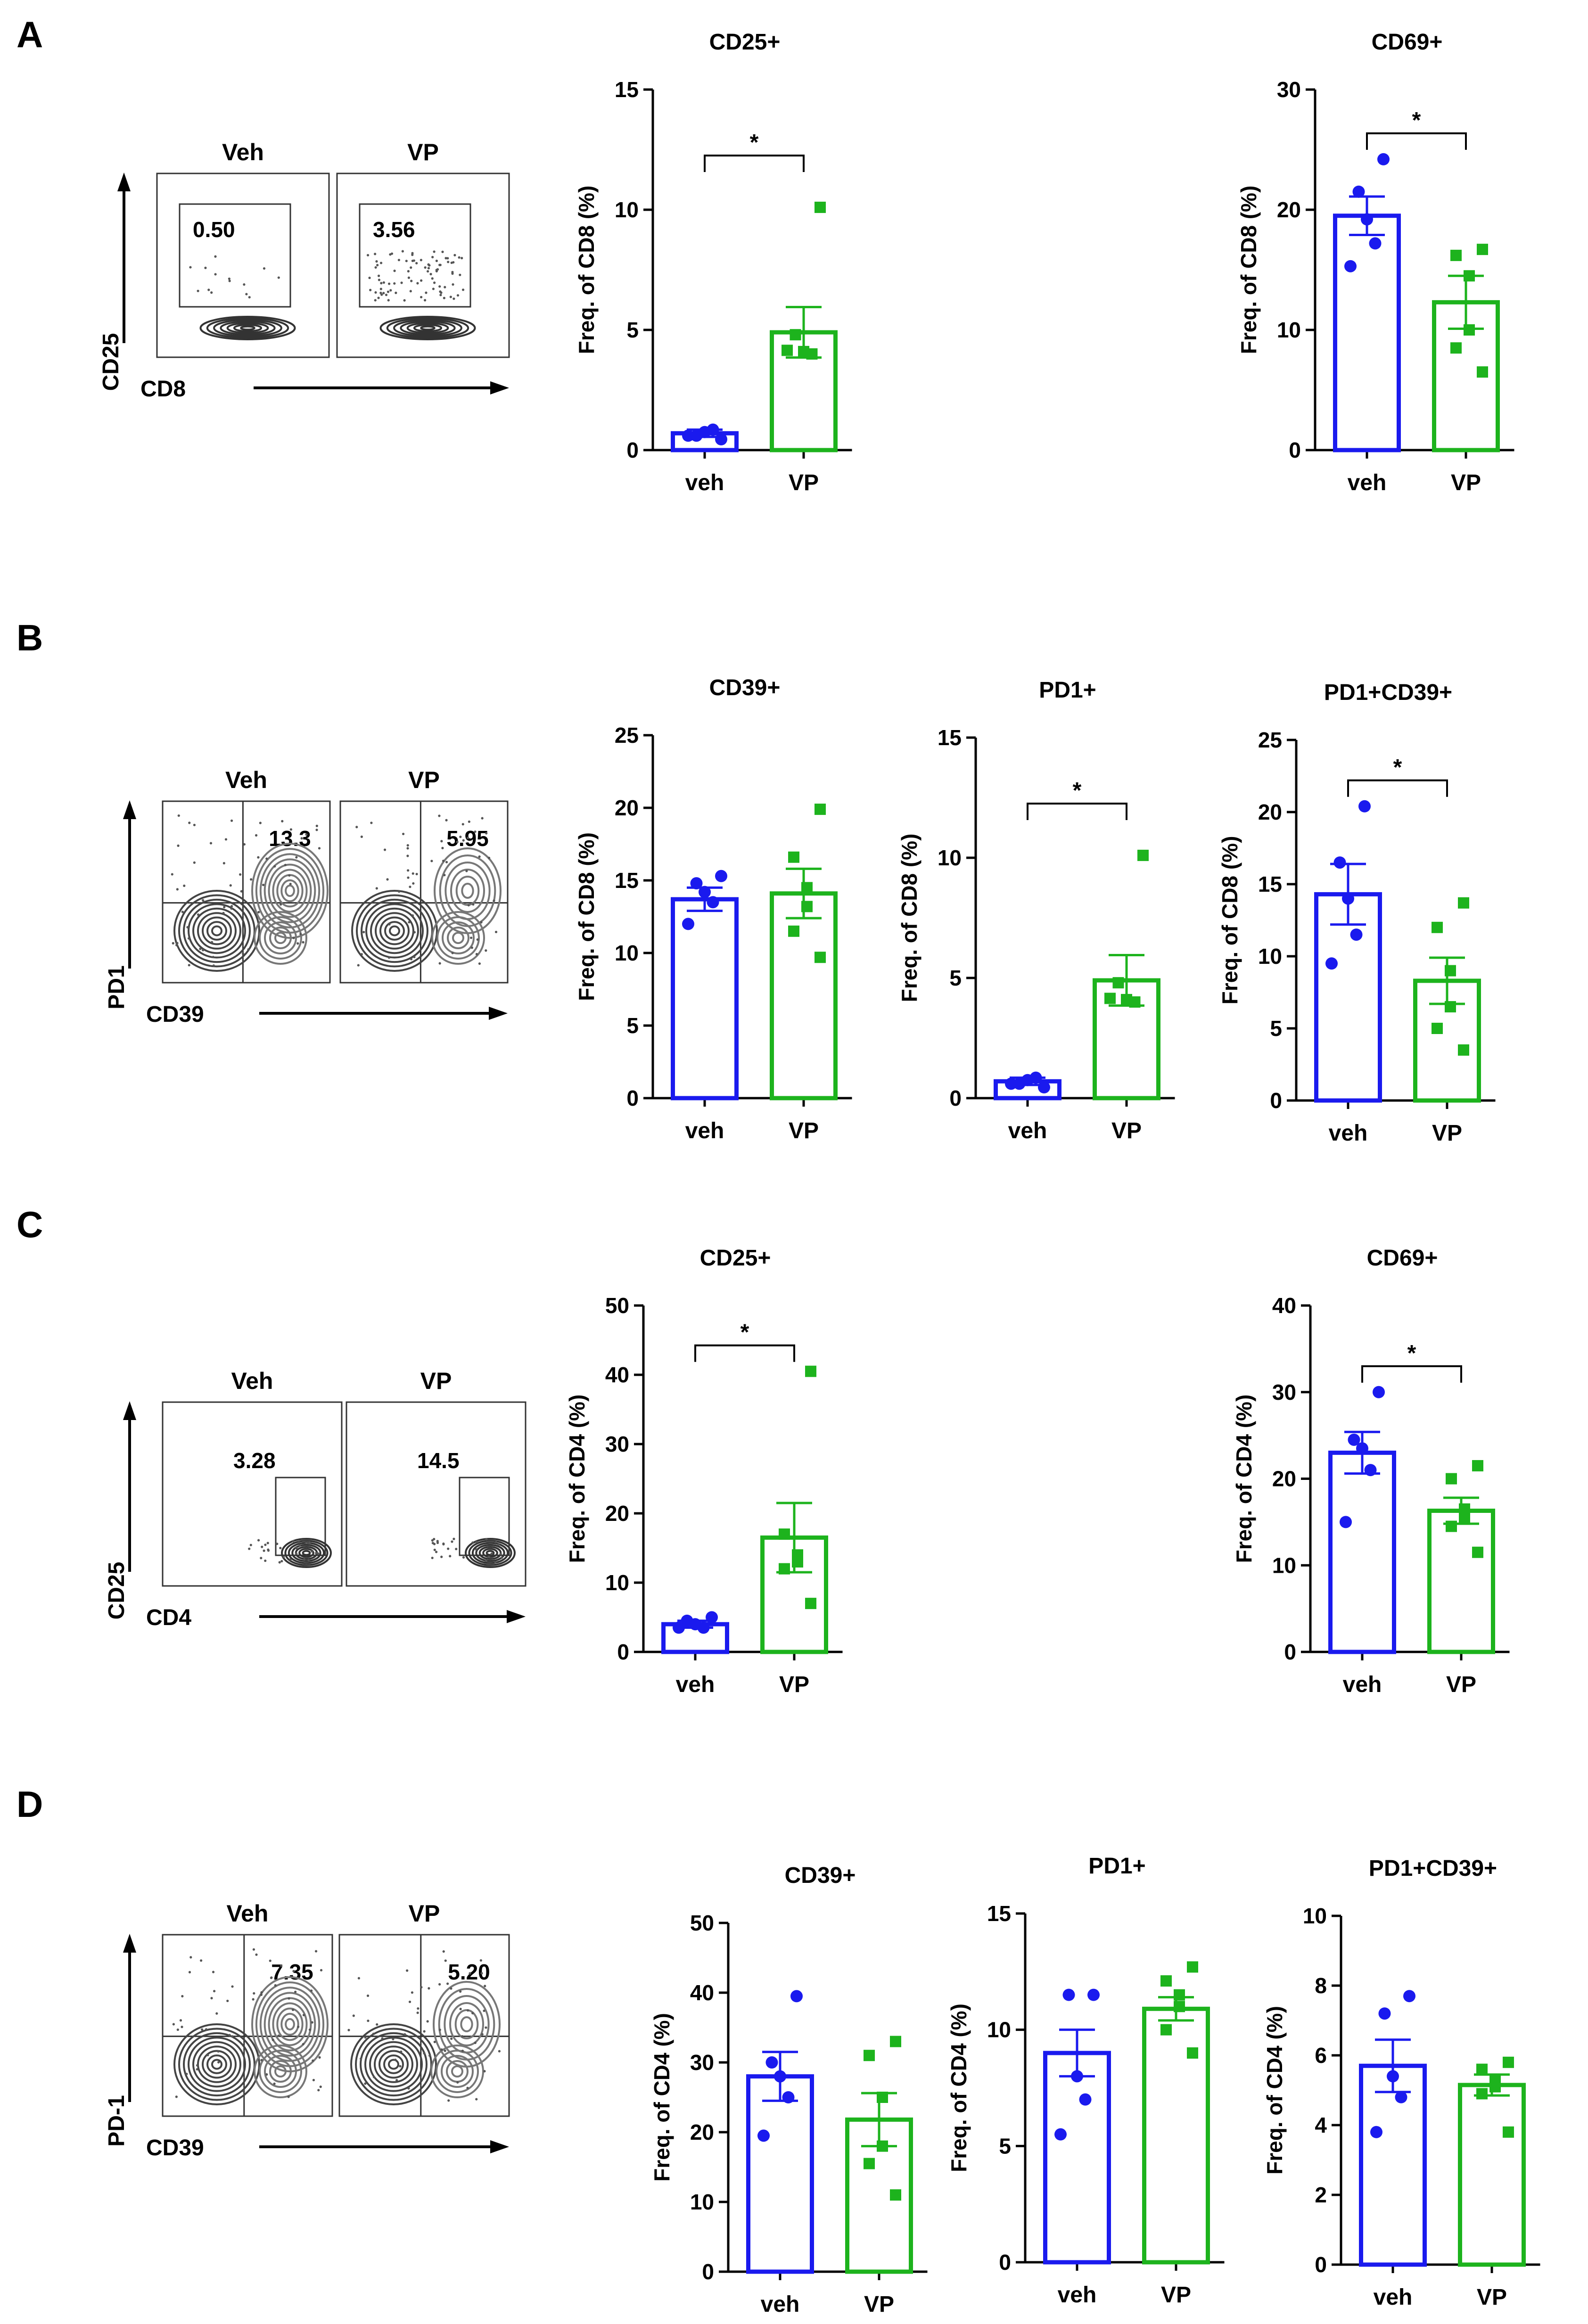  I want to click on y-tick-label: 30, so click(1289, 90).